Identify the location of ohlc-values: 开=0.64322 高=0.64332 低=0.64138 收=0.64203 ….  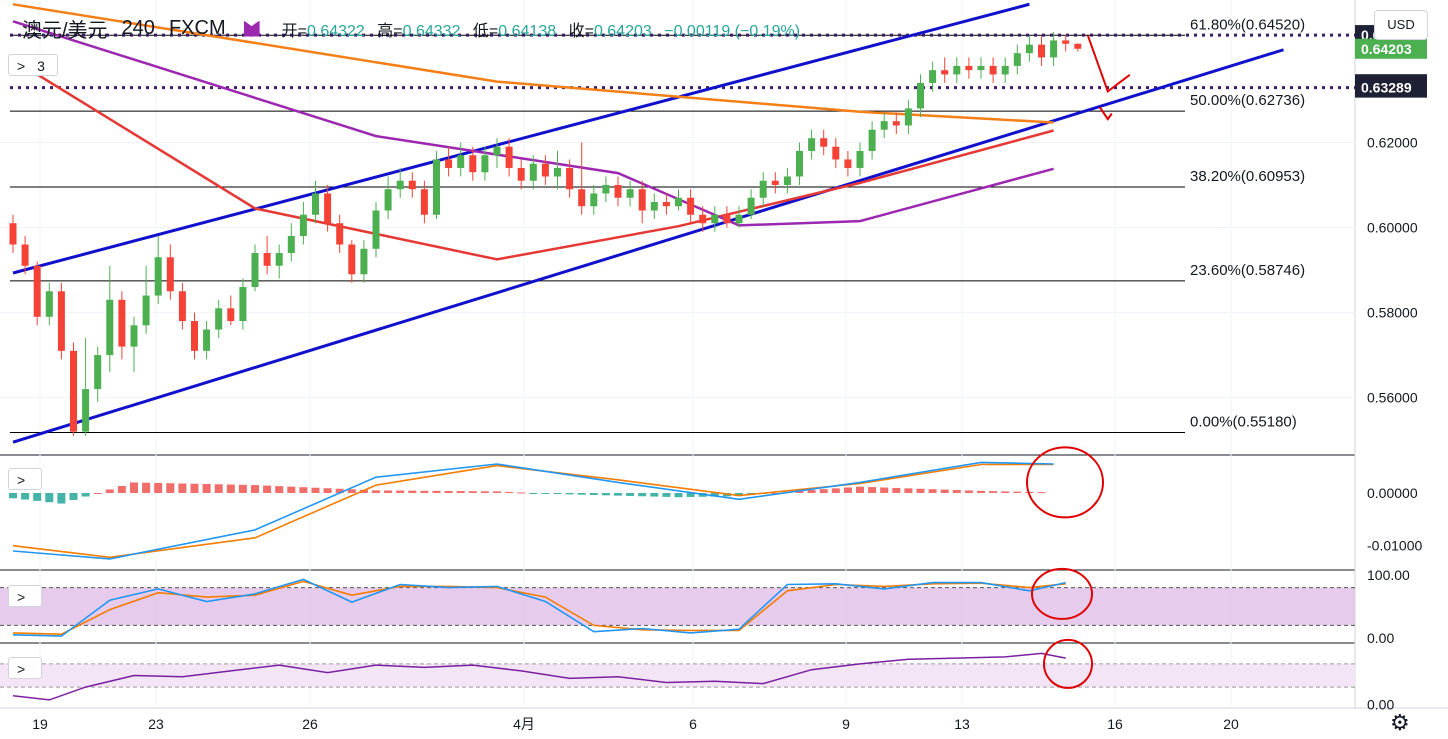
(541, 29).